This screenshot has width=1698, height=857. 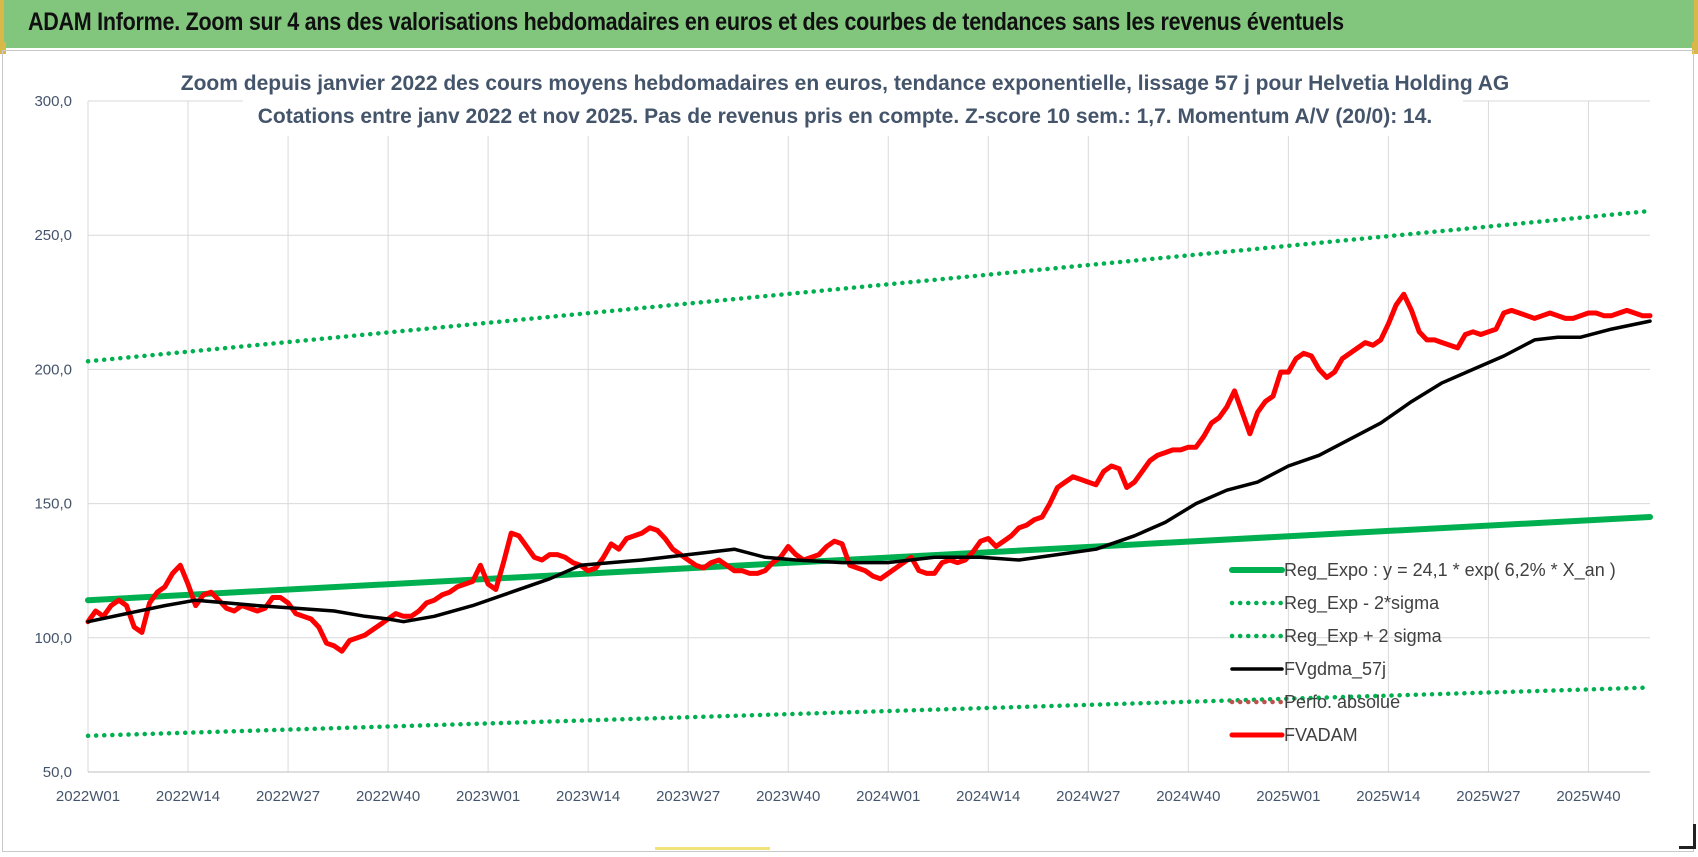 What do you see at coordinates (988, 796) in the screenshot?
I see `x-tick-label: 2024W14` at bounding box center [988, 796].